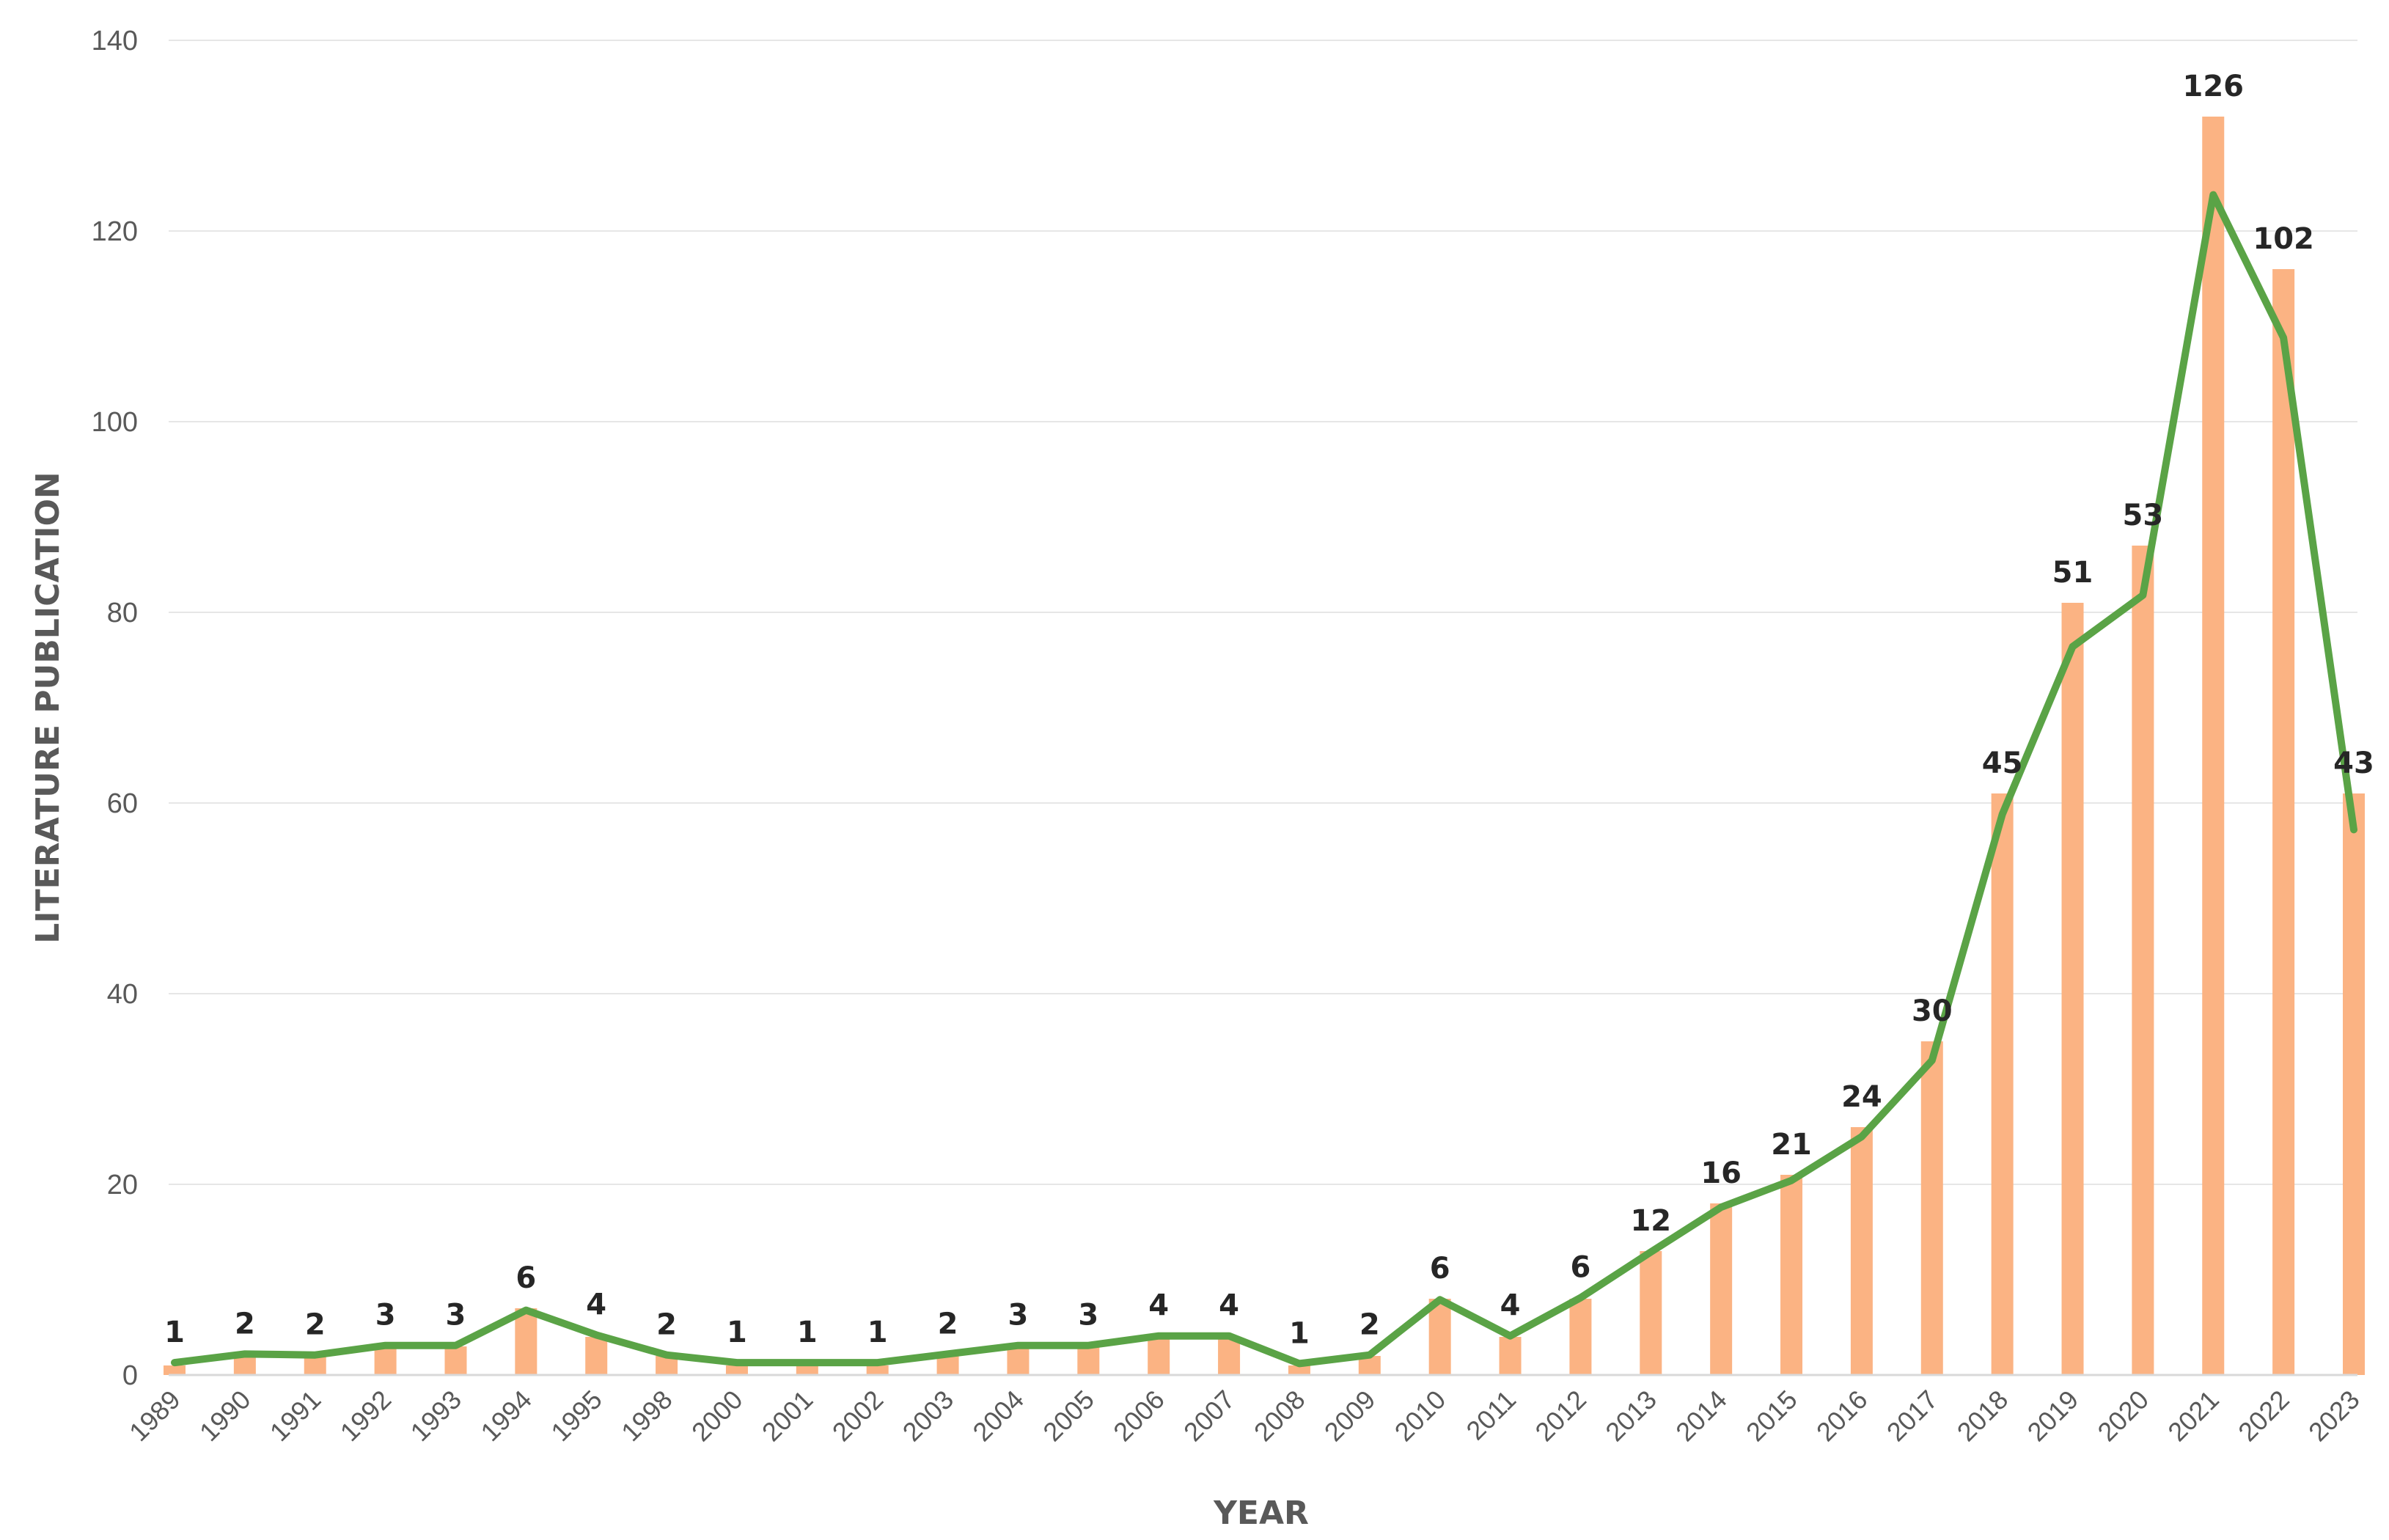 The width and height of the screenshot is (2389, 1540). I want to click on y-tick-label-20: 20, so click(122, 1185).